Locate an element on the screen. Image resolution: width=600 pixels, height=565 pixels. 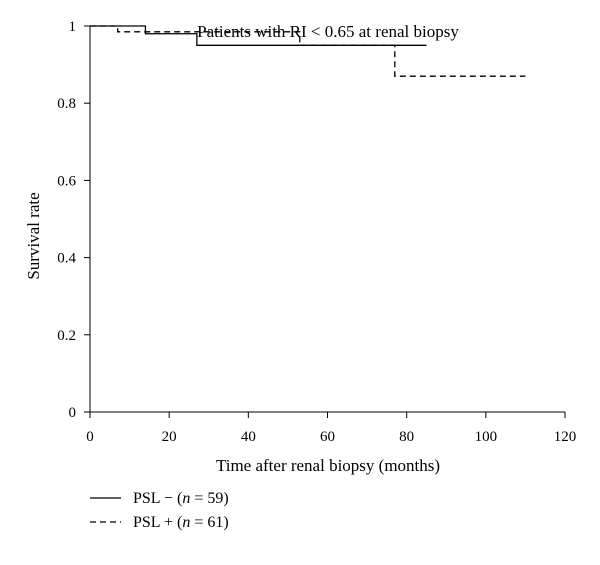
y-tick-label: 1 is located at coordinates (73, 27).